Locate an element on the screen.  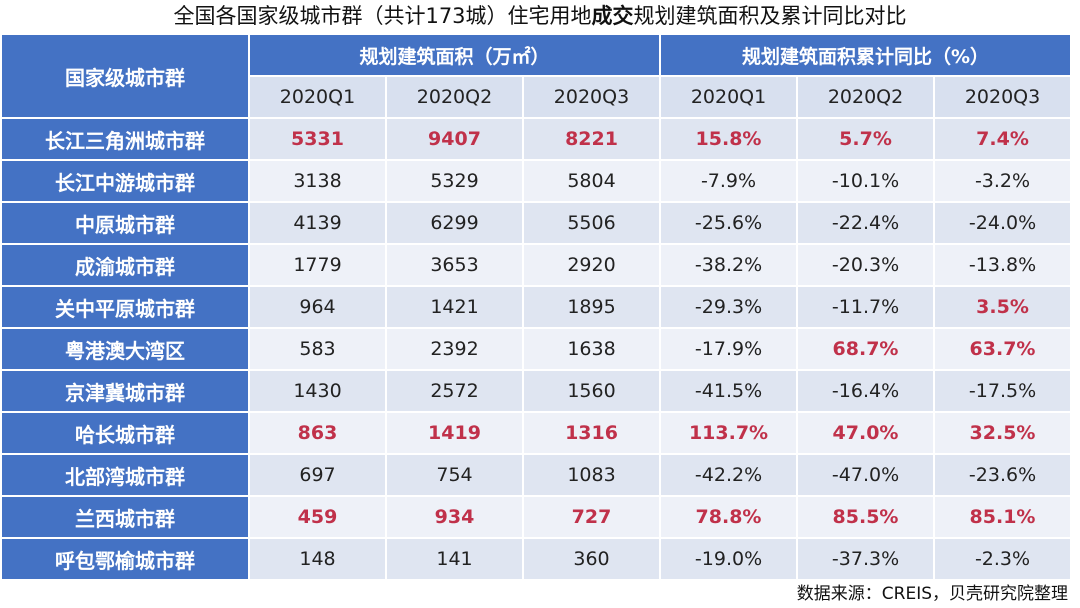
title-bold-word: 成交 is located at coordinates (612, 16).